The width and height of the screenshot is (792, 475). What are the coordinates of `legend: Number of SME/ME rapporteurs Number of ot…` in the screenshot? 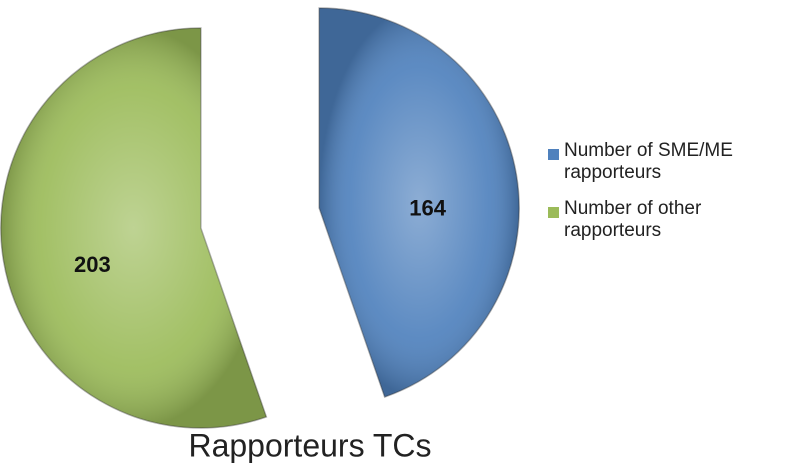 It's located at (648, 198).